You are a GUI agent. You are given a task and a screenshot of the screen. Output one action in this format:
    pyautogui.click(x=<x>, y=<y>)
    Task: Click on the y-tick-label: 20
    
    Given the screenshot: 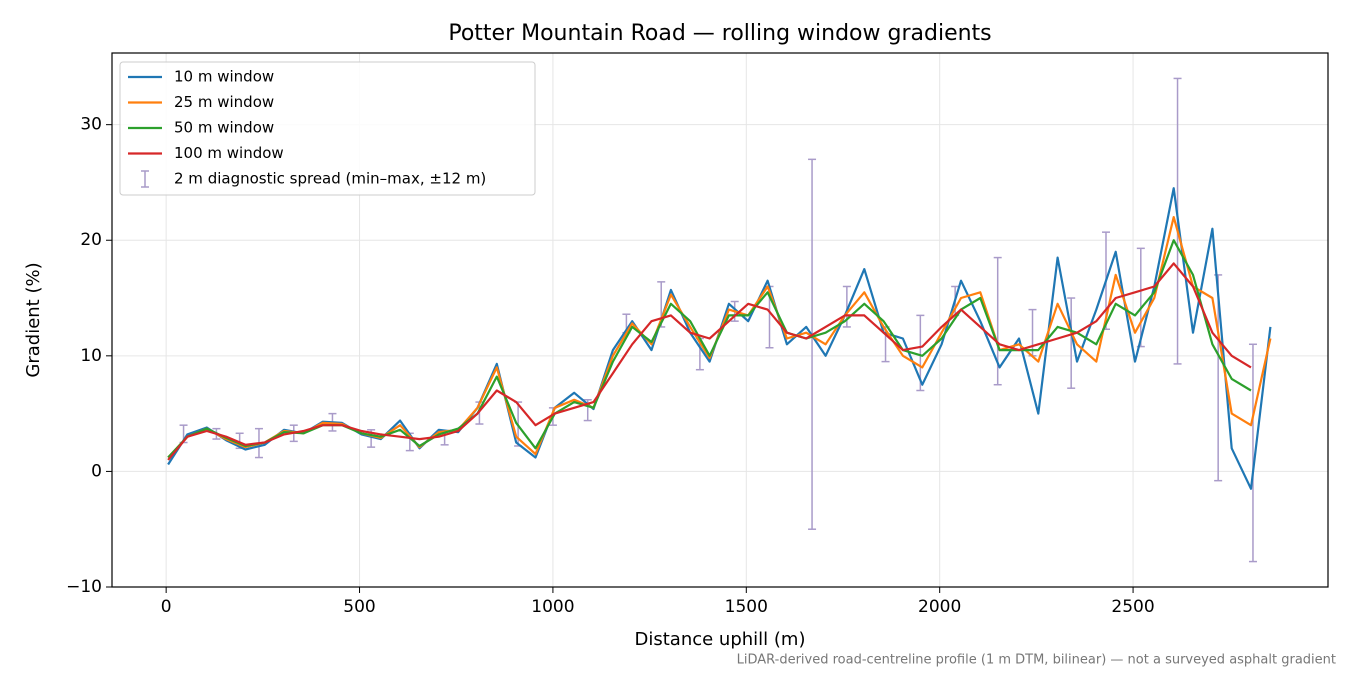 What is the action you would take?
    pyautogui.click(x=91, y=240)
    